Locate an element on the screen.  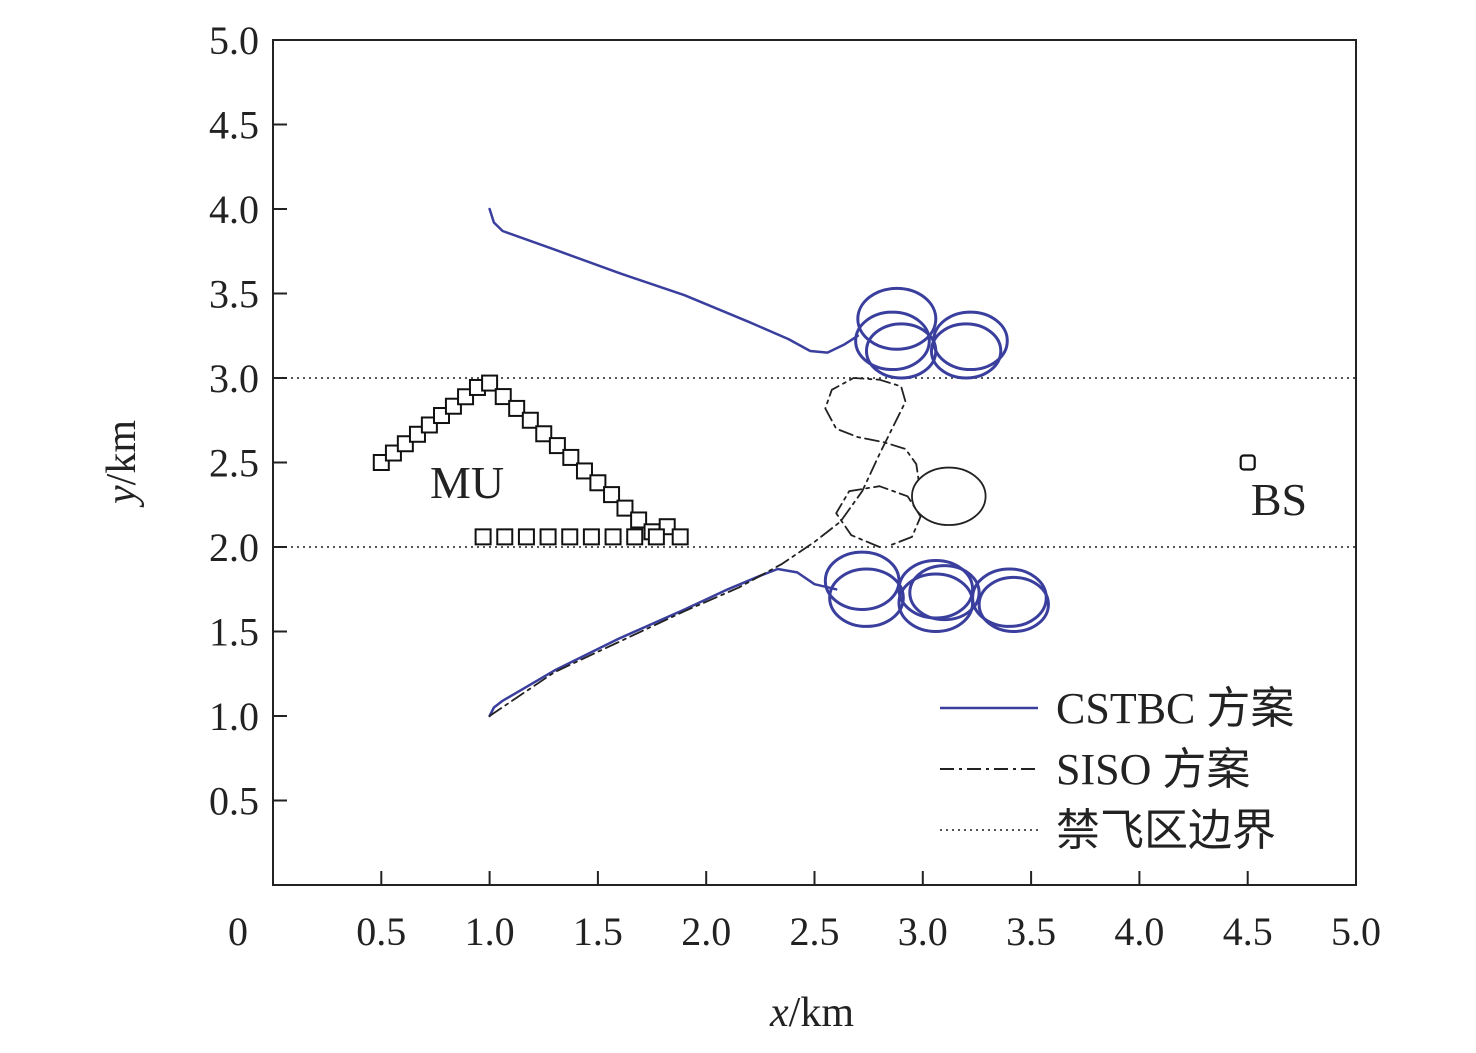
base-station-marker is located at coordinates (1247, 462).